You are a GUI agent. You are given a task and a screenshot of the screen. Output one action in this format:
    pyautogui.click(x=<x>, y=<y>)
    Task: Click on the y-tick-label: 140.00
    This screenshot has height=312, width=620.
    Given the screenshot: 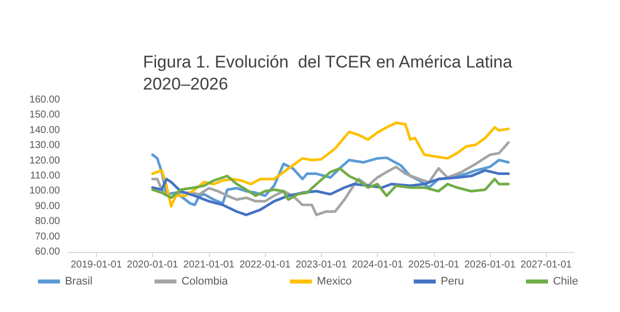 What is the action you would take?
    pyautogui.click(x=44, y=130)
    